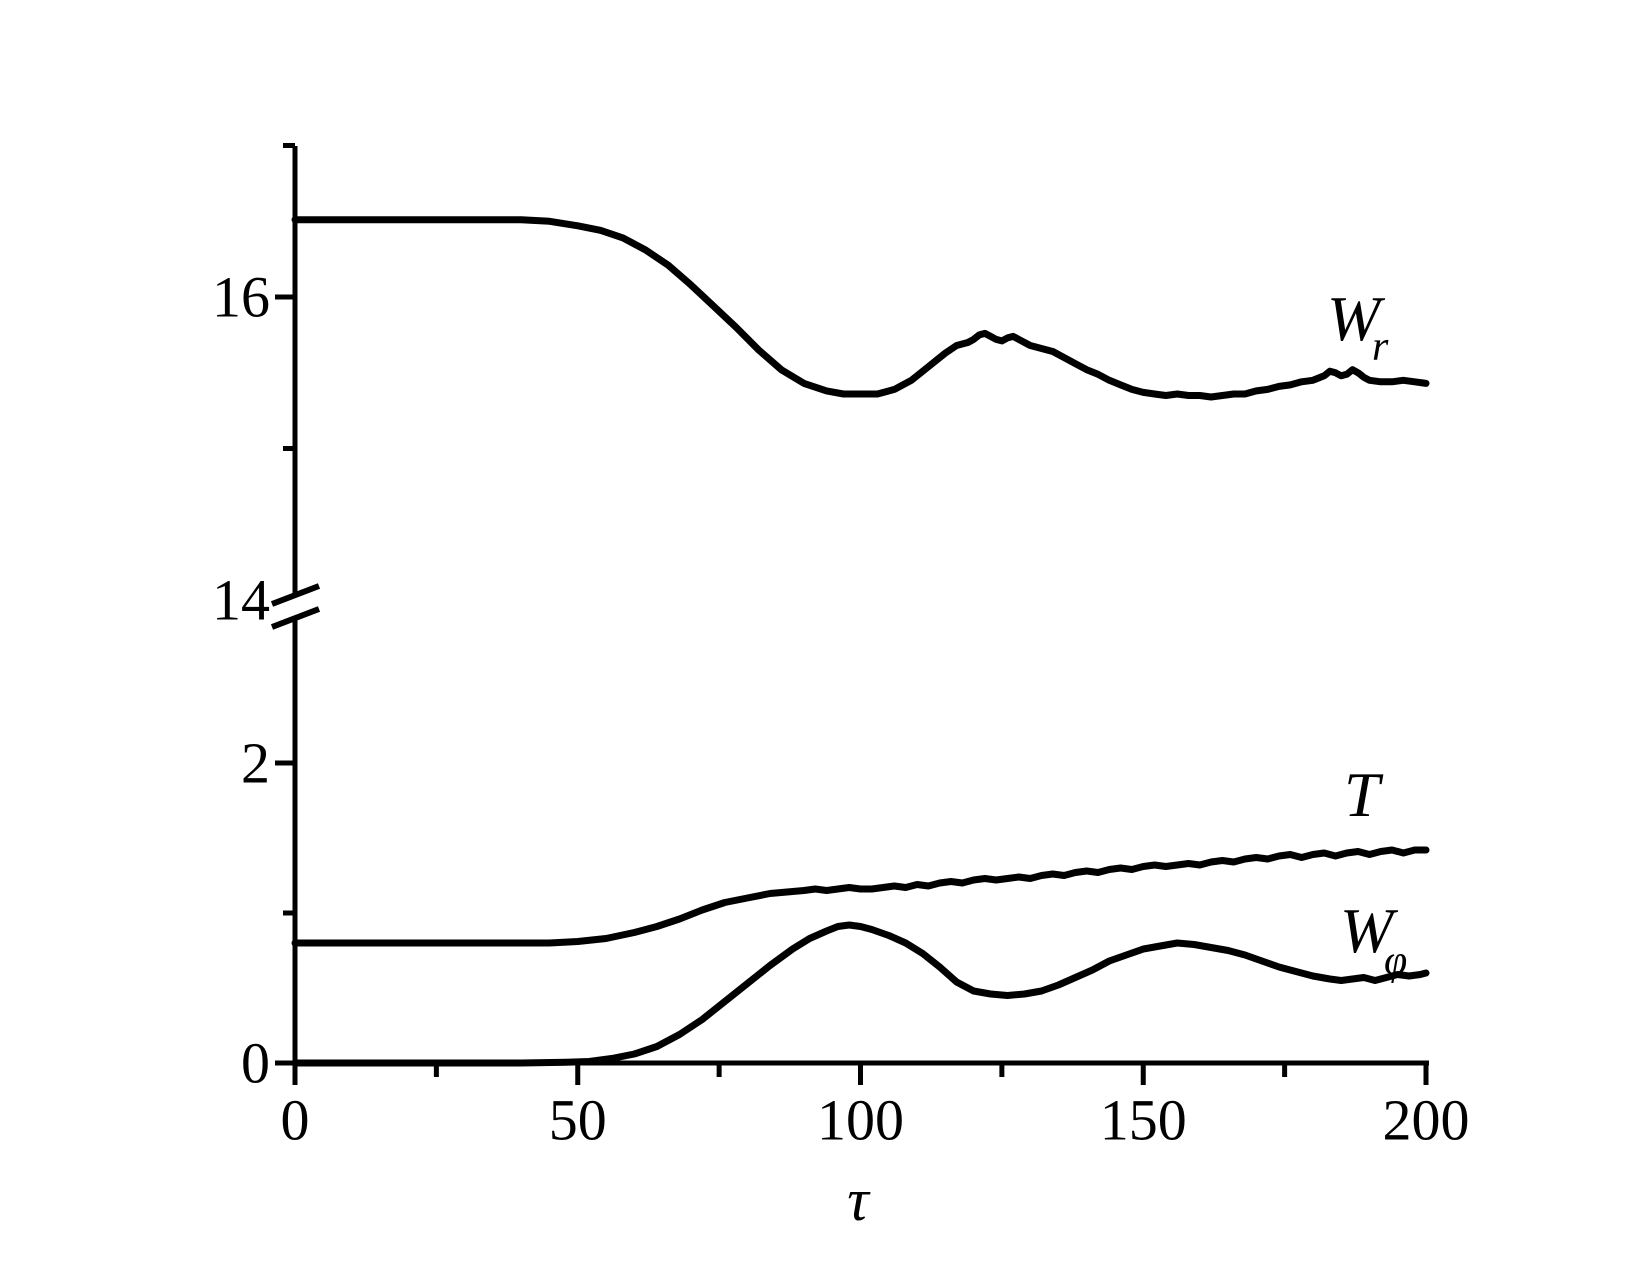 This screenshot has height=1274, width=1650. I want to click on curve-label-Wr: Wr, so click(1358, 326).